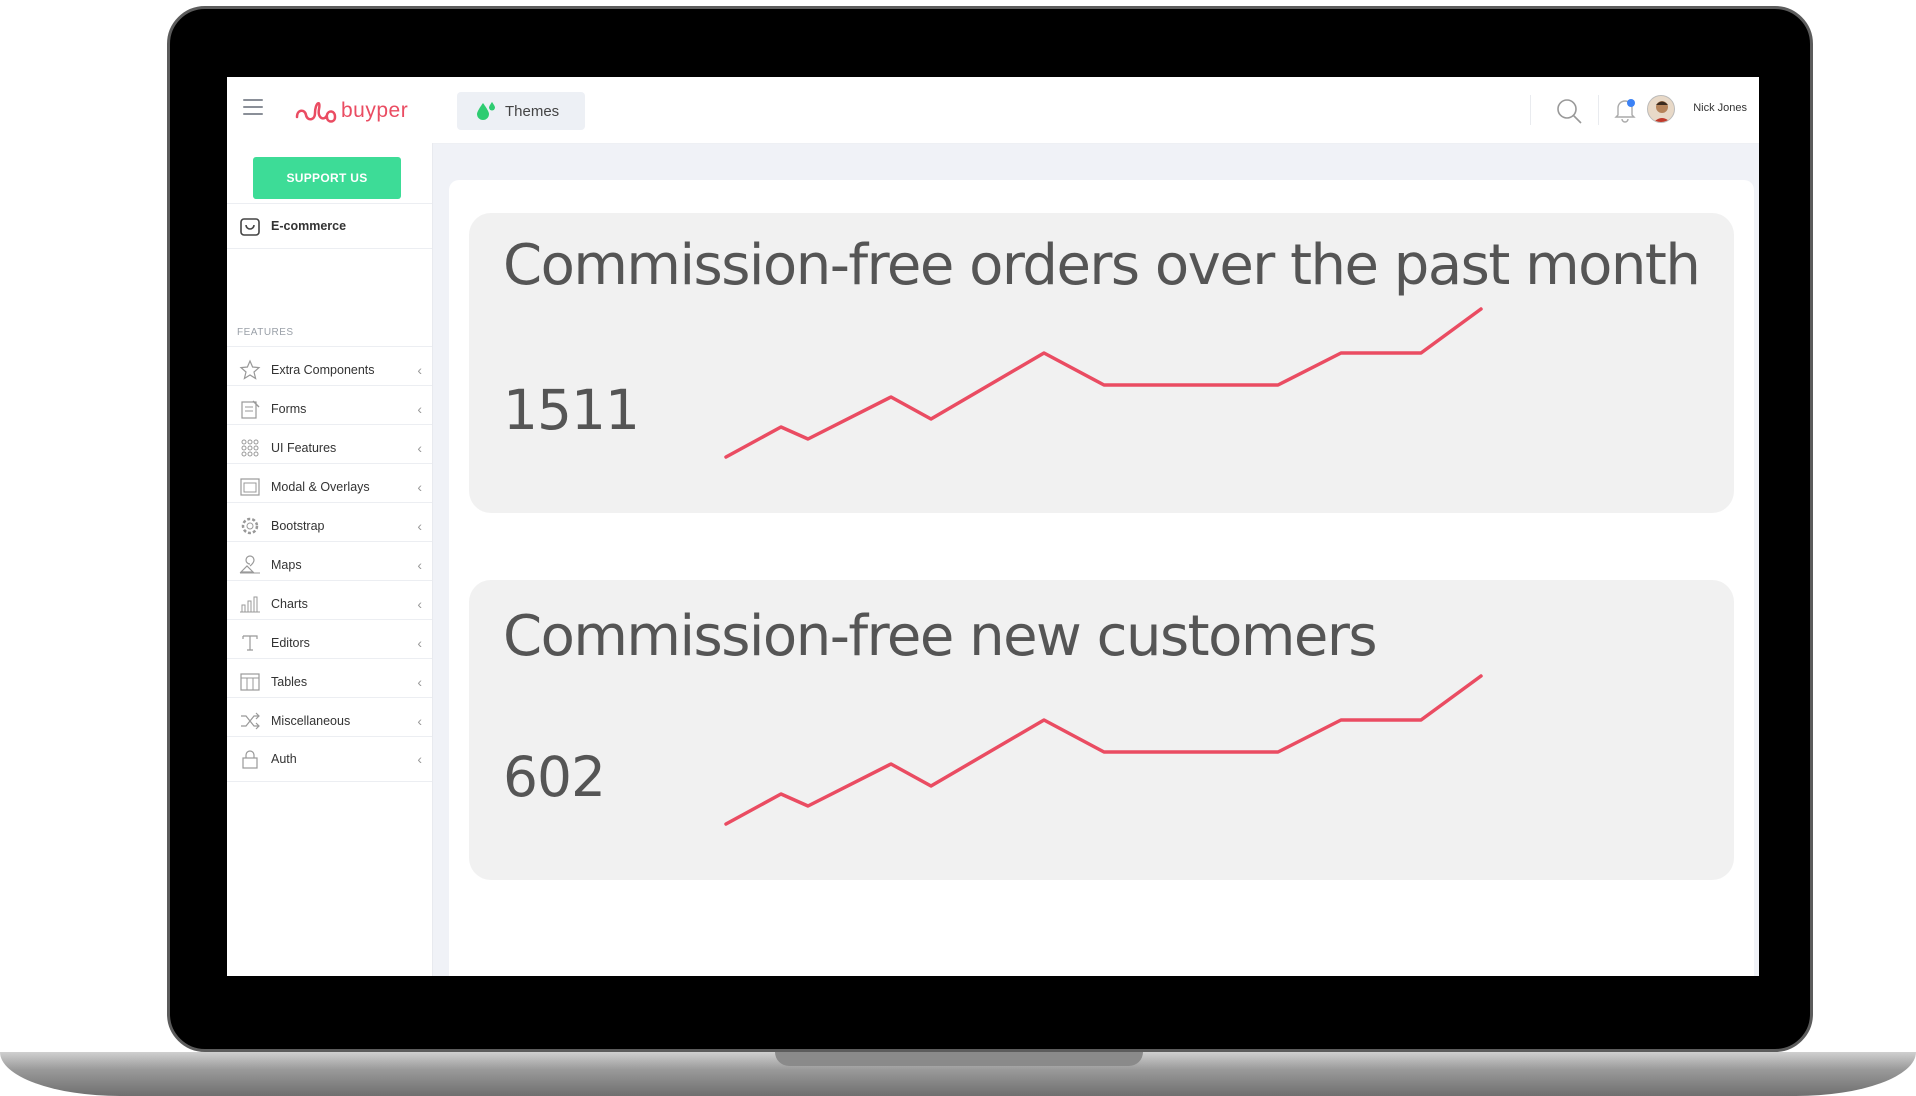 The image size is (1916, 1096). What do you see at coordinates (554, 777) in the screenshot?
I see `stat-value: 602` at bounding box center [554, 777].